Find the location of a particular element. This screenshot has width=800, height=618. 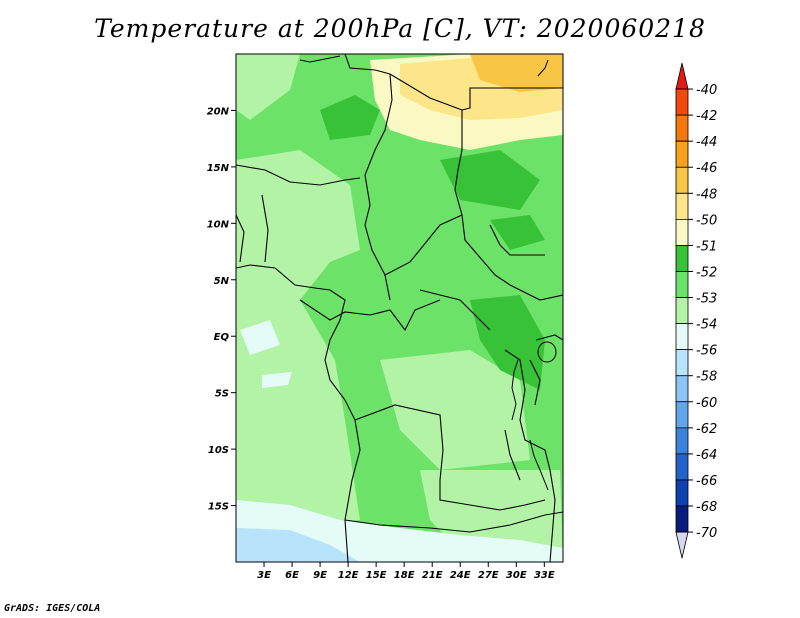

lat-tick-label: 15N is located at coordinates (218, 168).